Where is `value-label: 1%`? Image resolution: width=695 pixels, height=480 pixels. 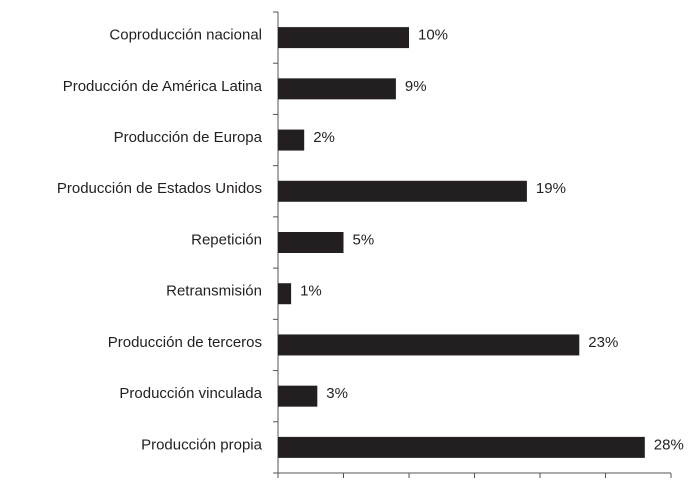
value-label: 1% is located at coordinates (311, 291).